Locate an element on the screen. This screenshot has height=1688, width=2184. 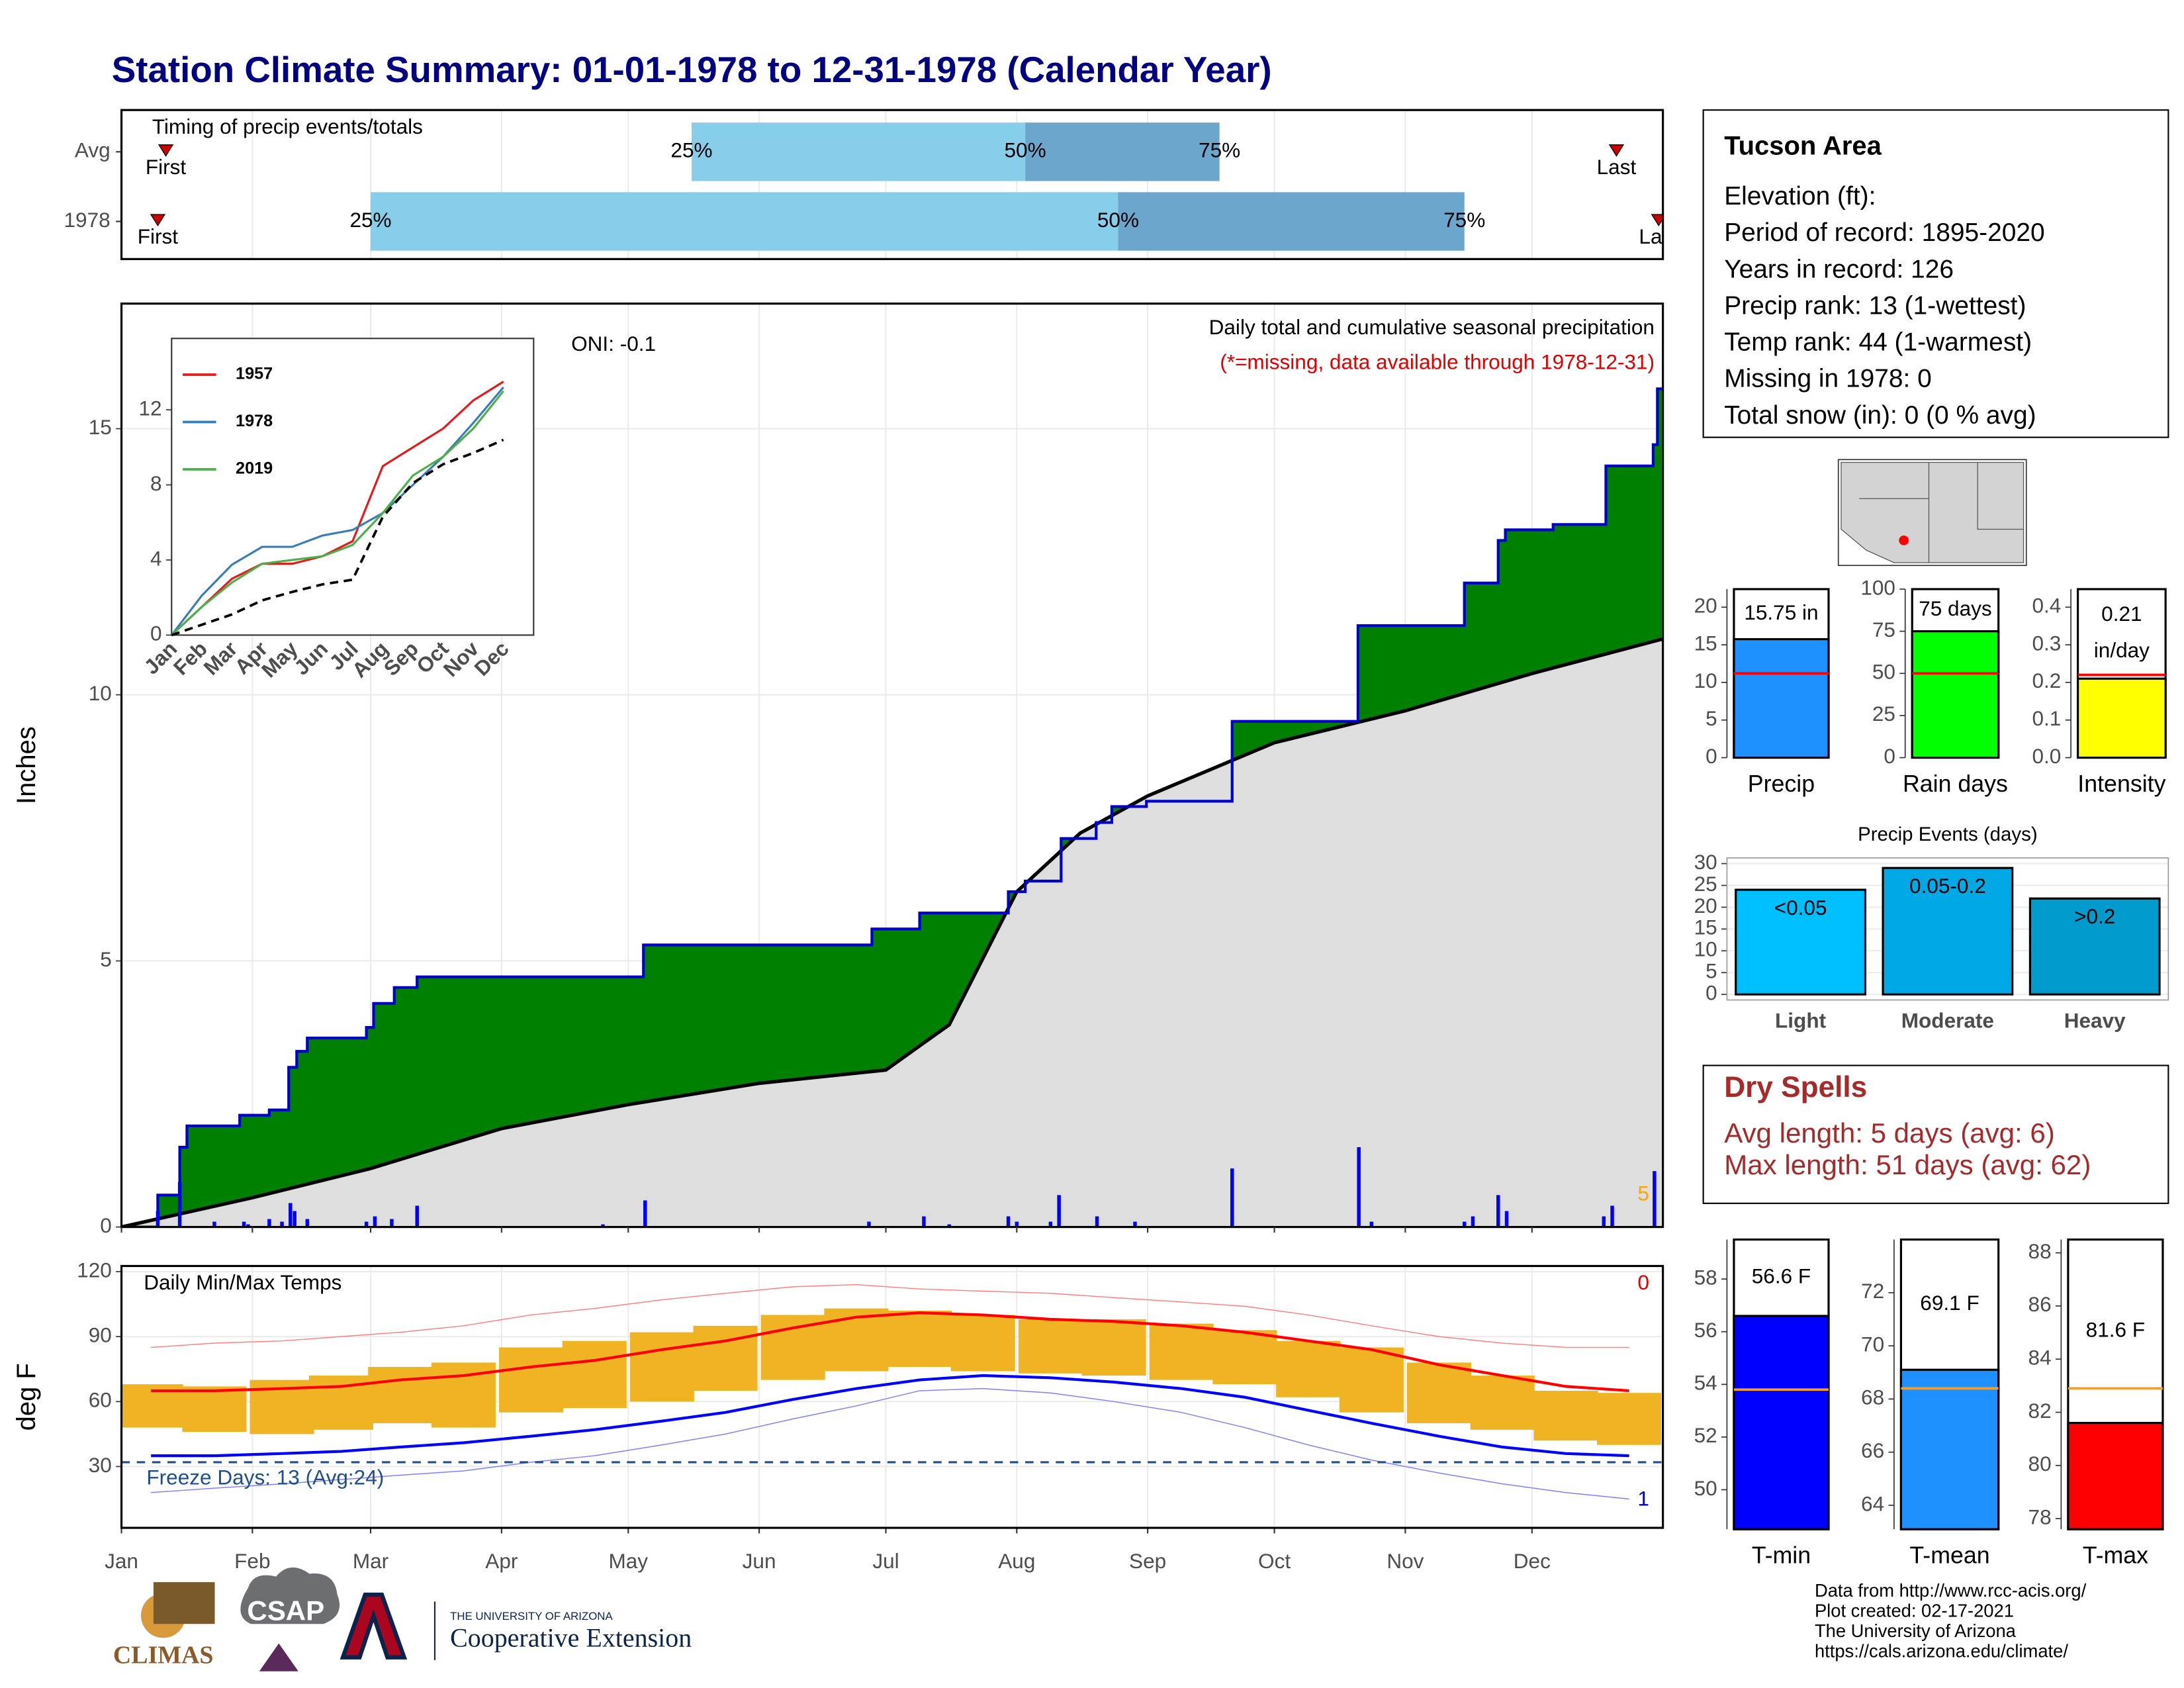
x-tick-label: Oct is located at coordinates (1274, 1561).